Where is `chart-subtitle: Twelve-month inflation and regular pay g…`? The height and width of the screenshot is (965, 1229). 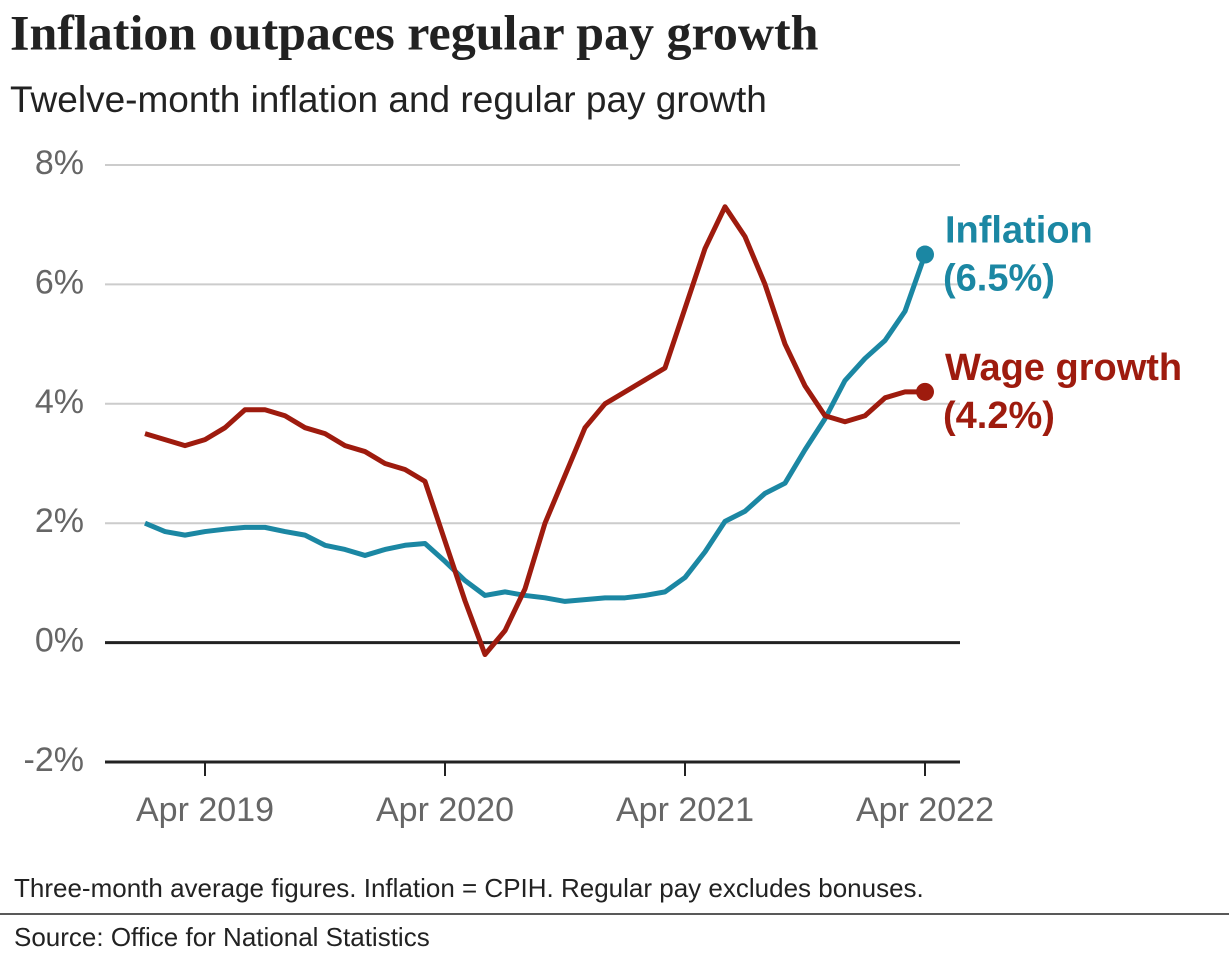
chart-subtitle: Twelve-month inflation and regular pay g… is located at coordinates (388, 99).